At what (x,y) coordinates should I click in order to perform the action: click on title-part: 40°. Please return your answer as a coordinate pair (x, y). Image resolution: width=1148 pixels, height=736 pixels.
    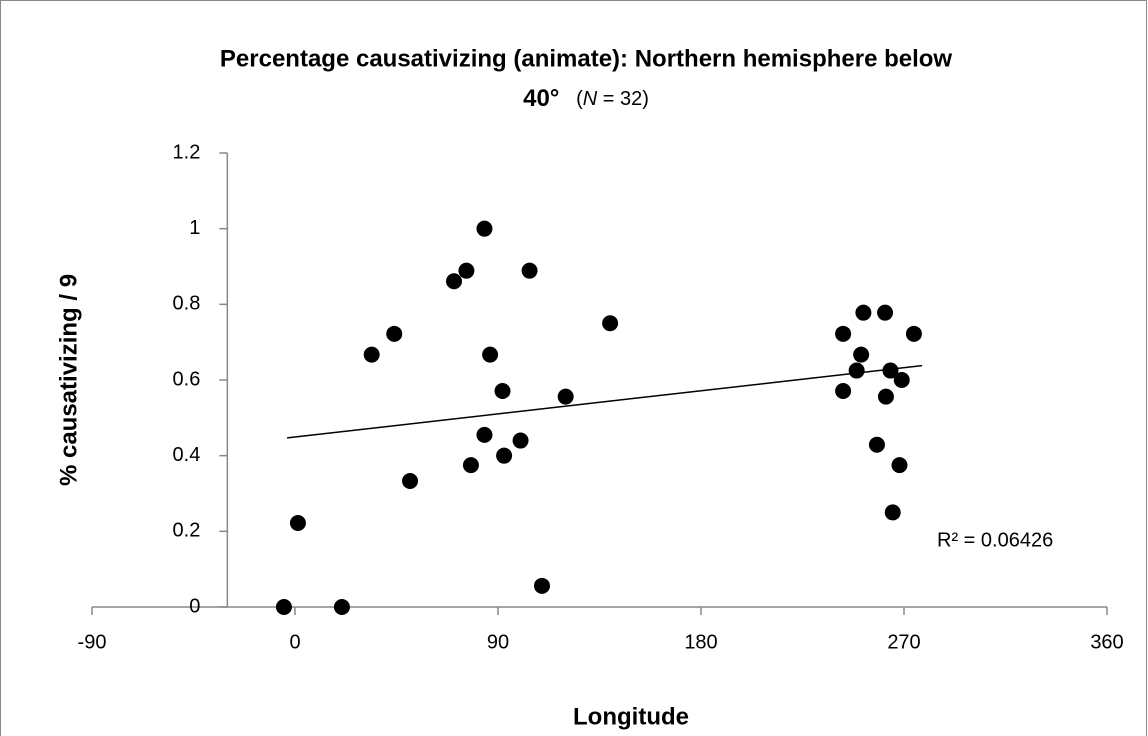
    Looking at the image, I should click on (541, 98).